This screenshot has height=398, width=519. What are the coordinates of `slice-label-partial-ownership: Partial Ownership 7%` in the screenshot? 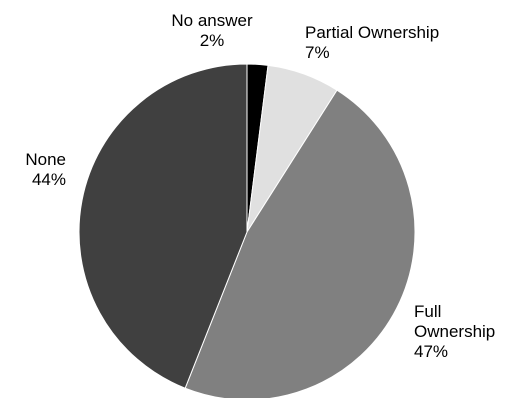 It's located at (372, 42).